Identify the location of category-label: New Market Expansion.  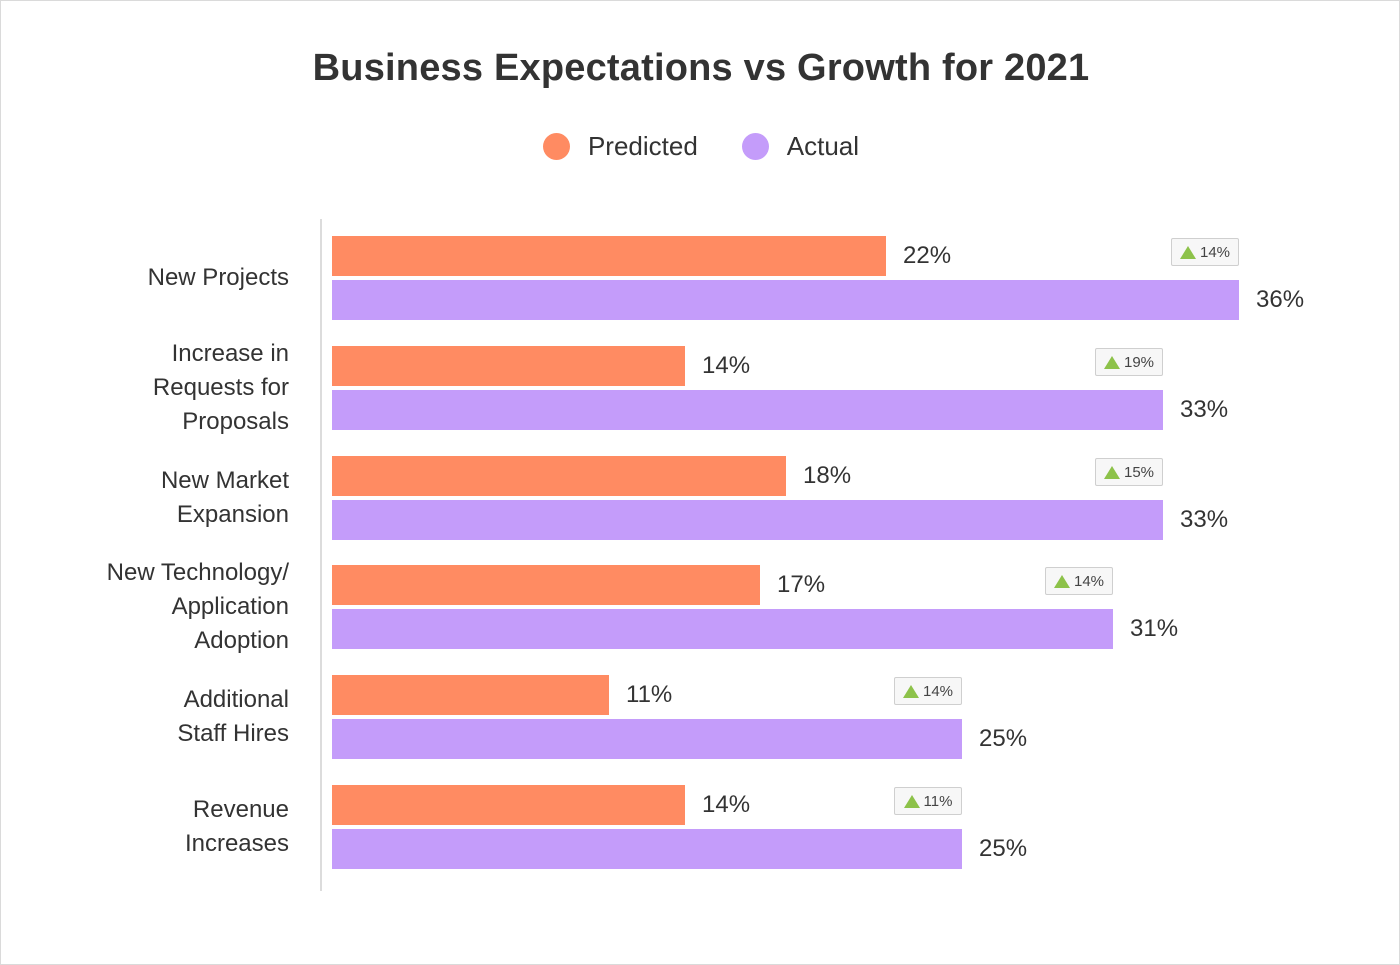
(224, 497).